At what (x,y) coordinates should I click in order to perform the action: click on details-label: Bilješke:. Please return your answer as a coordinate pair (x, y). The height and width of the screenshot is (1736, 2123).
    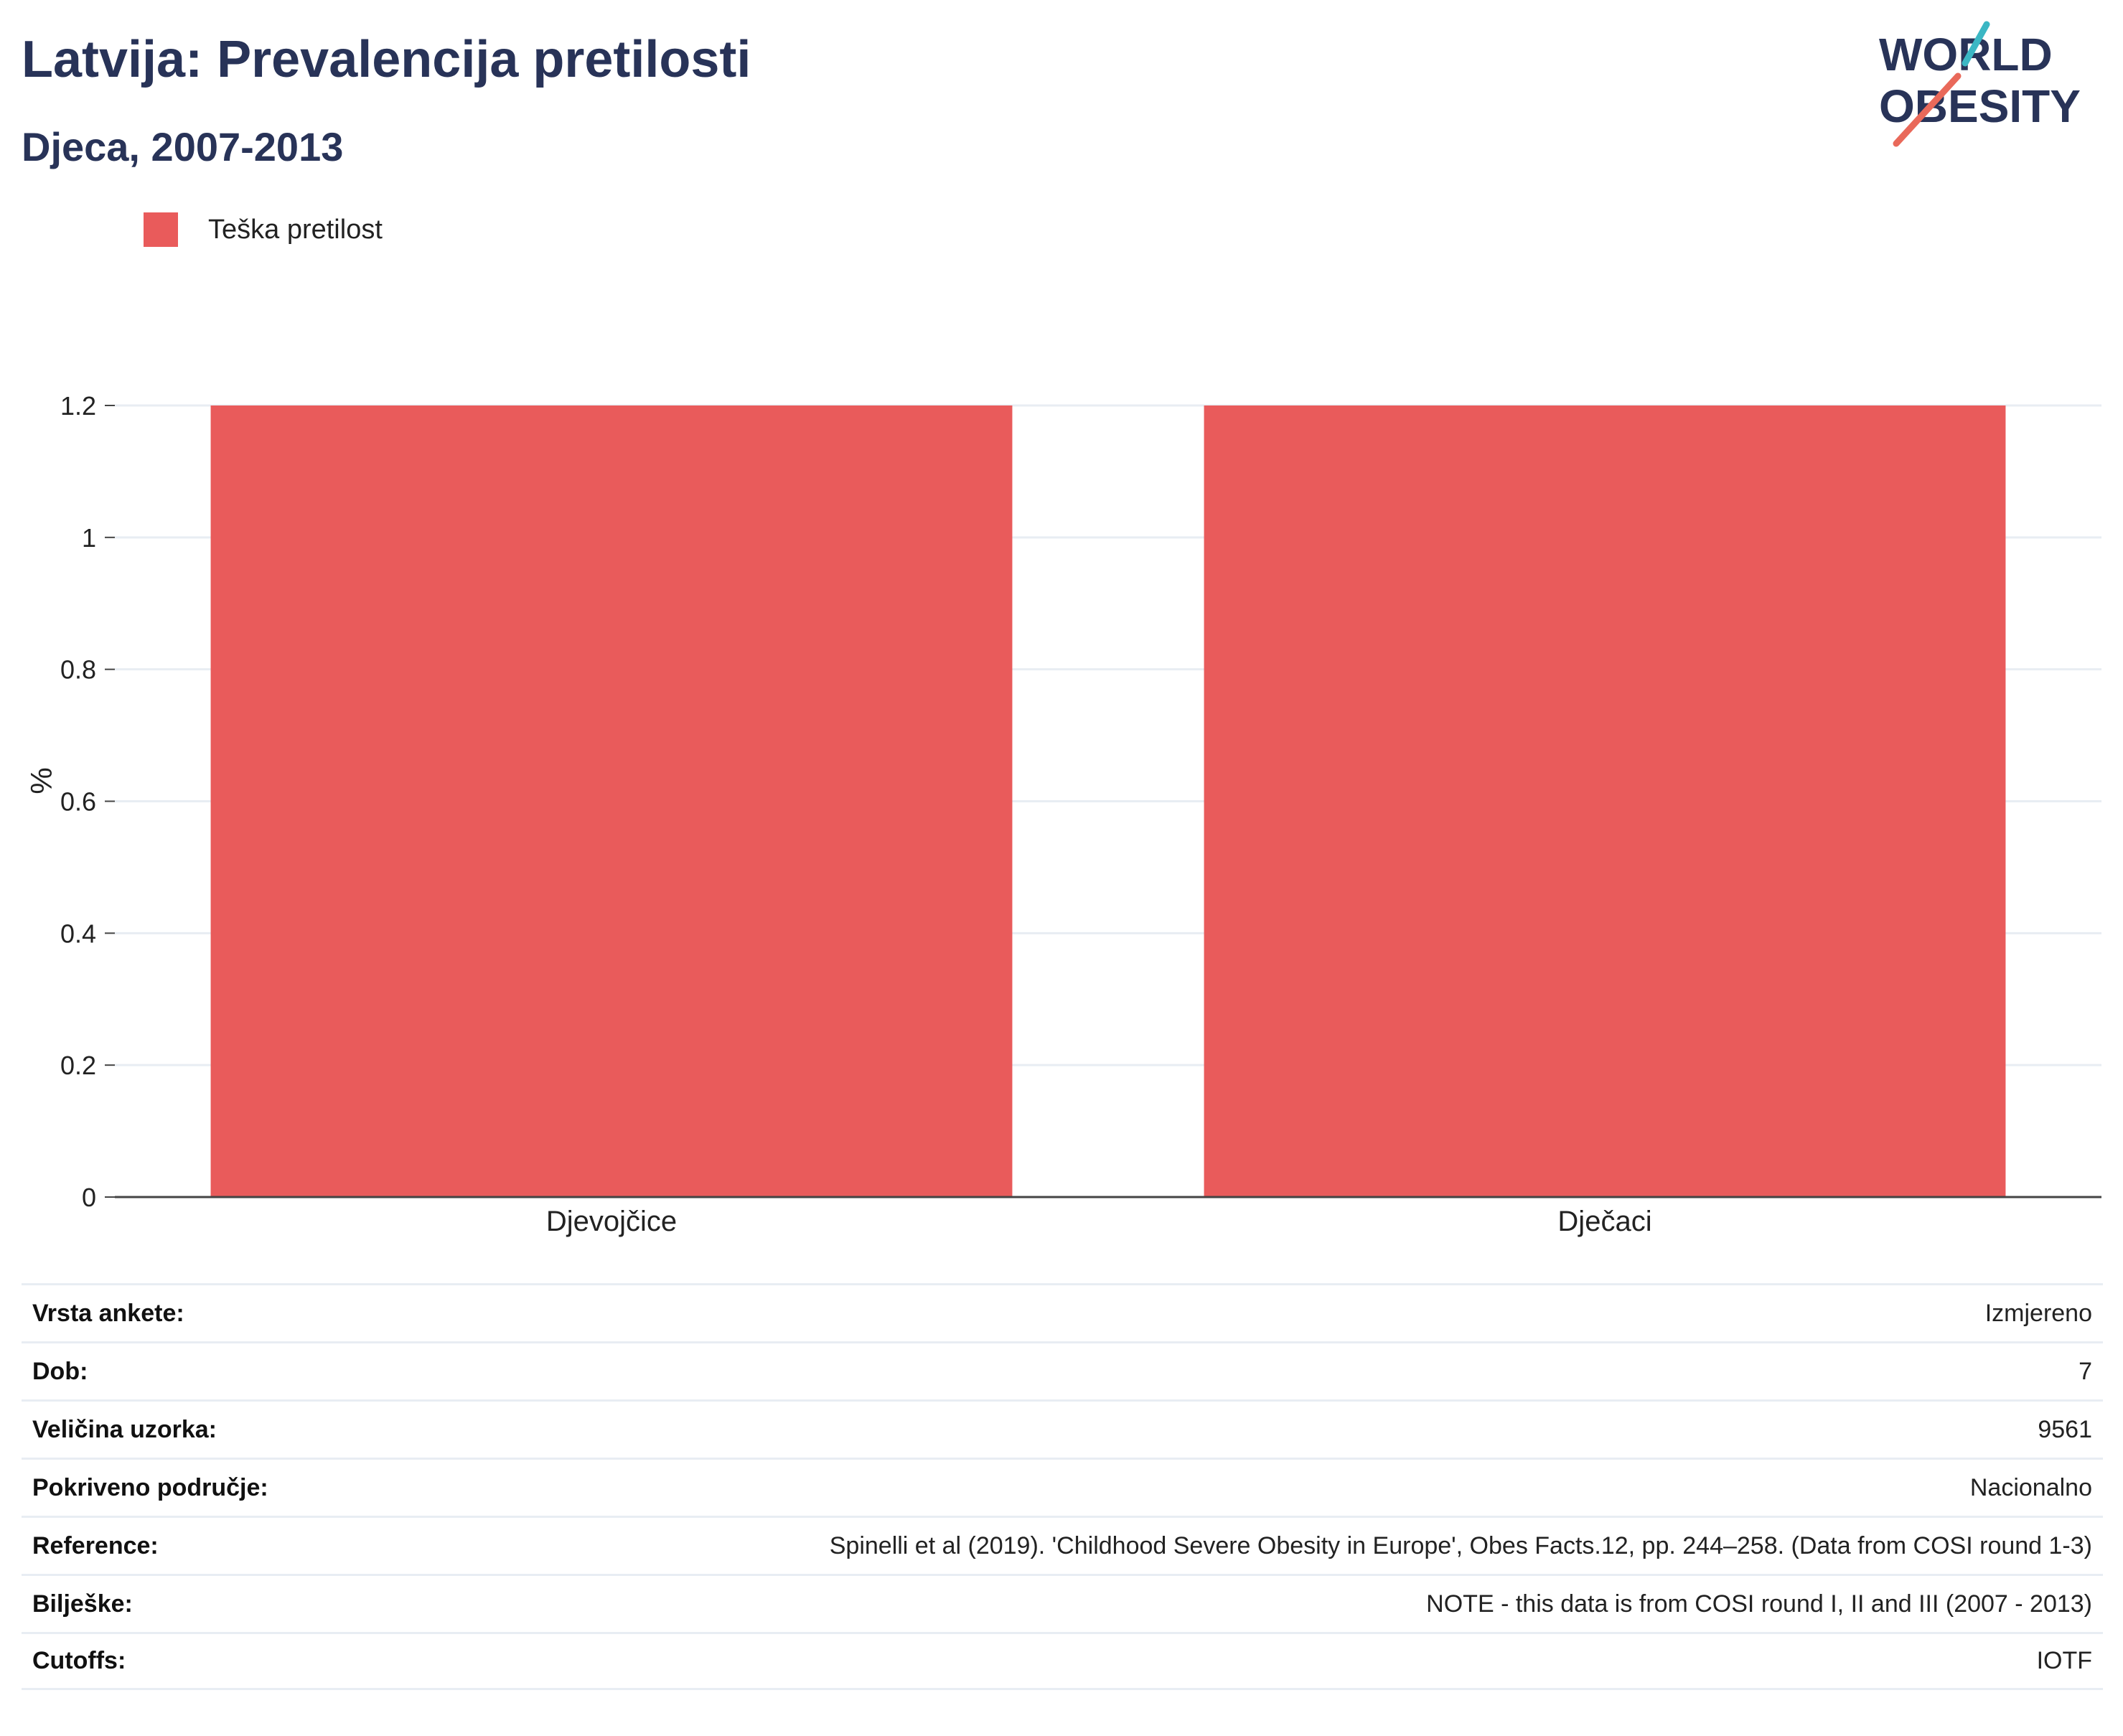
    Looking at the image, I should click on (82, 1604).